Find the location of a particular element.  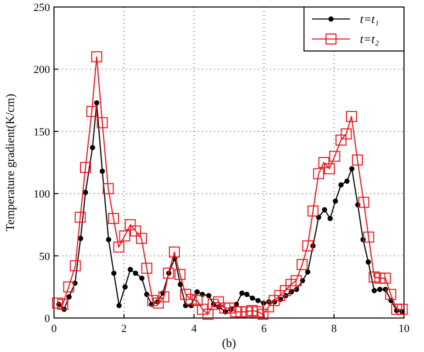

legend-label: t=t₁ is located at coordinates (369, 19).